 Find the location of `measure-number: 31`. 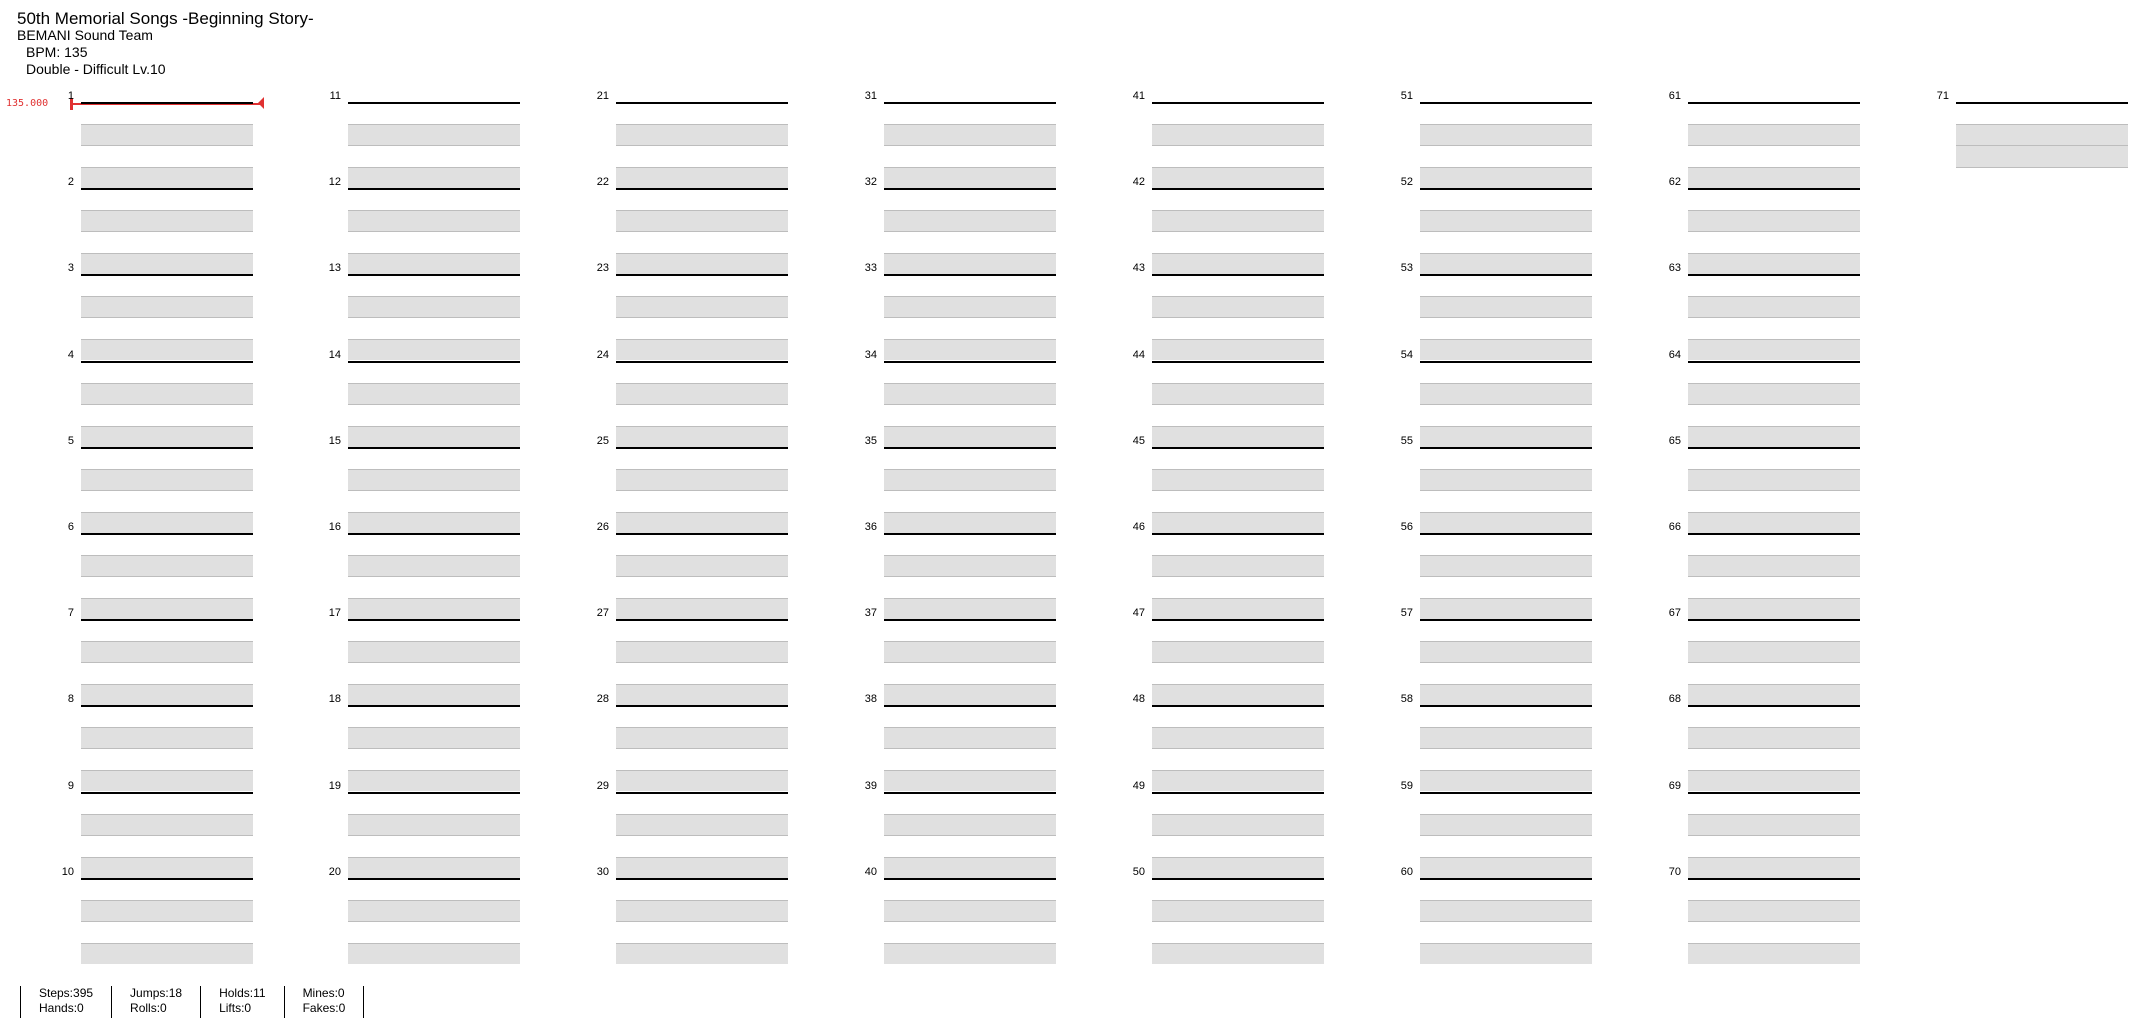

measure-number: 31 is located at coordinates (870, 96).